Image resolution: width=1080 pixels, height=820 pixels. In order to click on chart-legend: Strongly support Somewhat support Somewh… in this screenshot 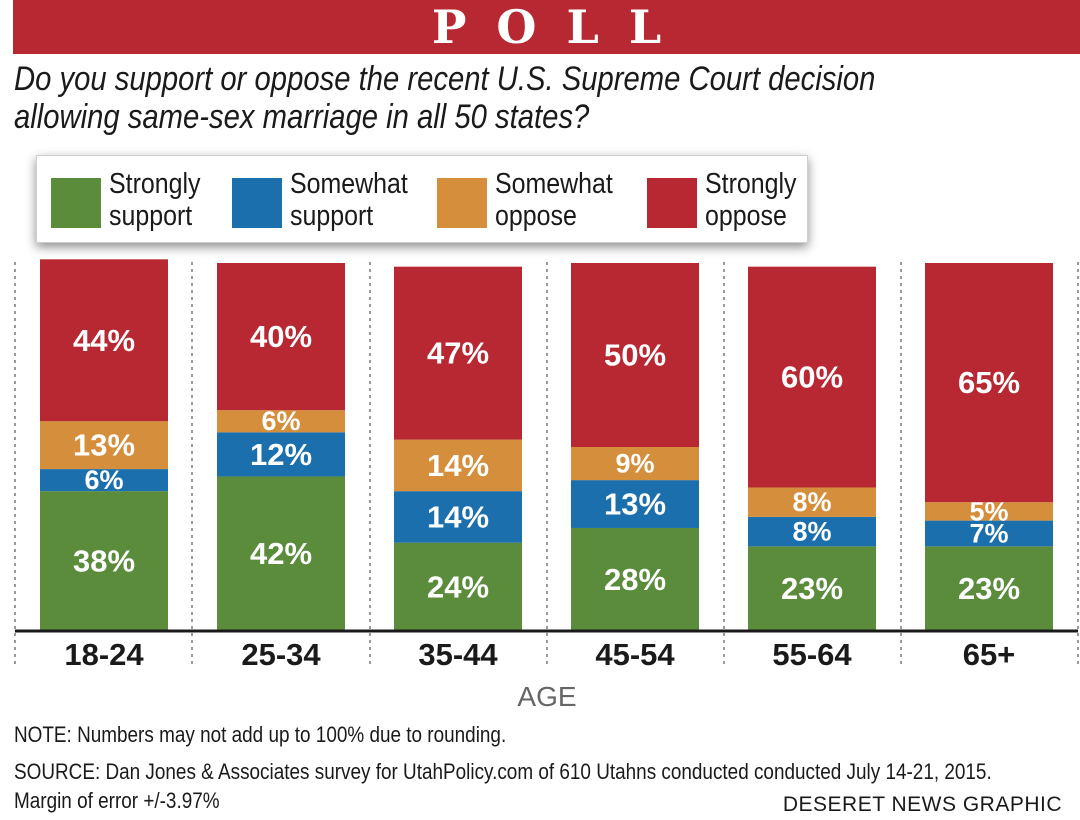, I will do `click(422, 199)`.